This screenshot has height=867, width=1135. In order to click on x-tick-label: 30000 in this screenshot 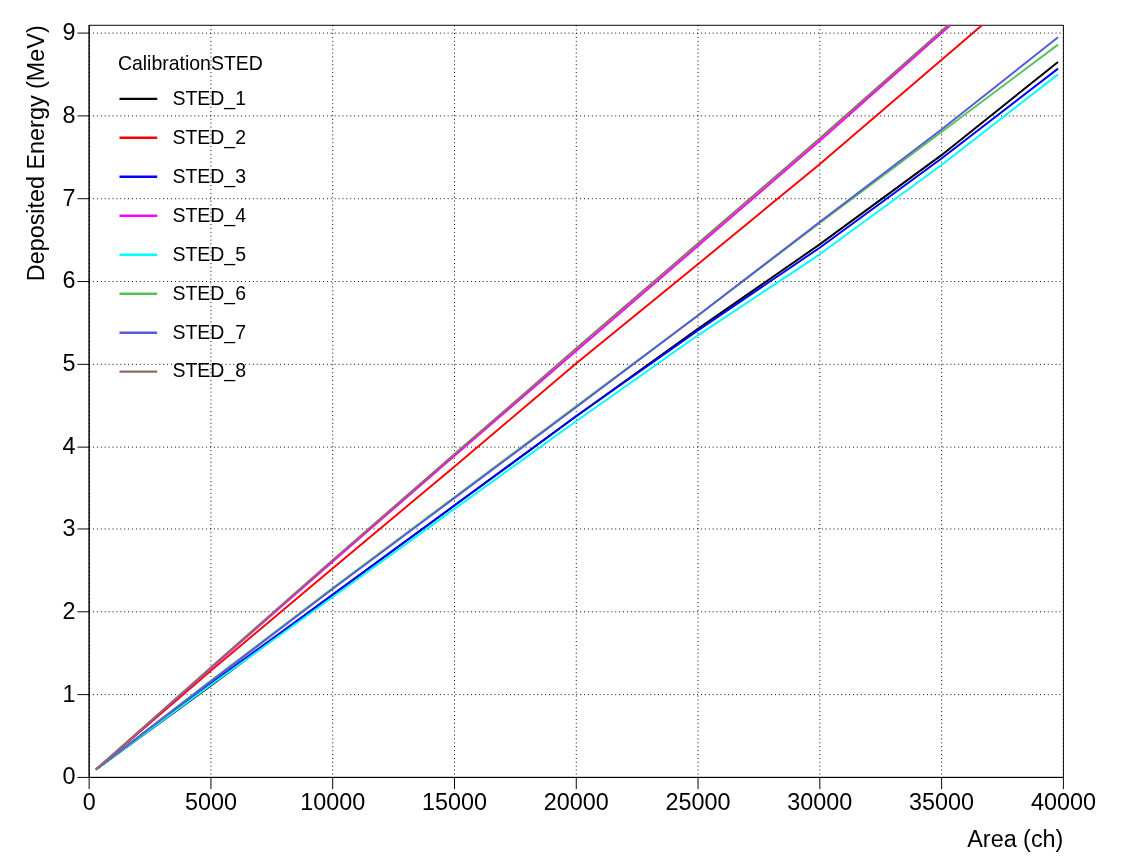, I will do `click(820, 801)`.